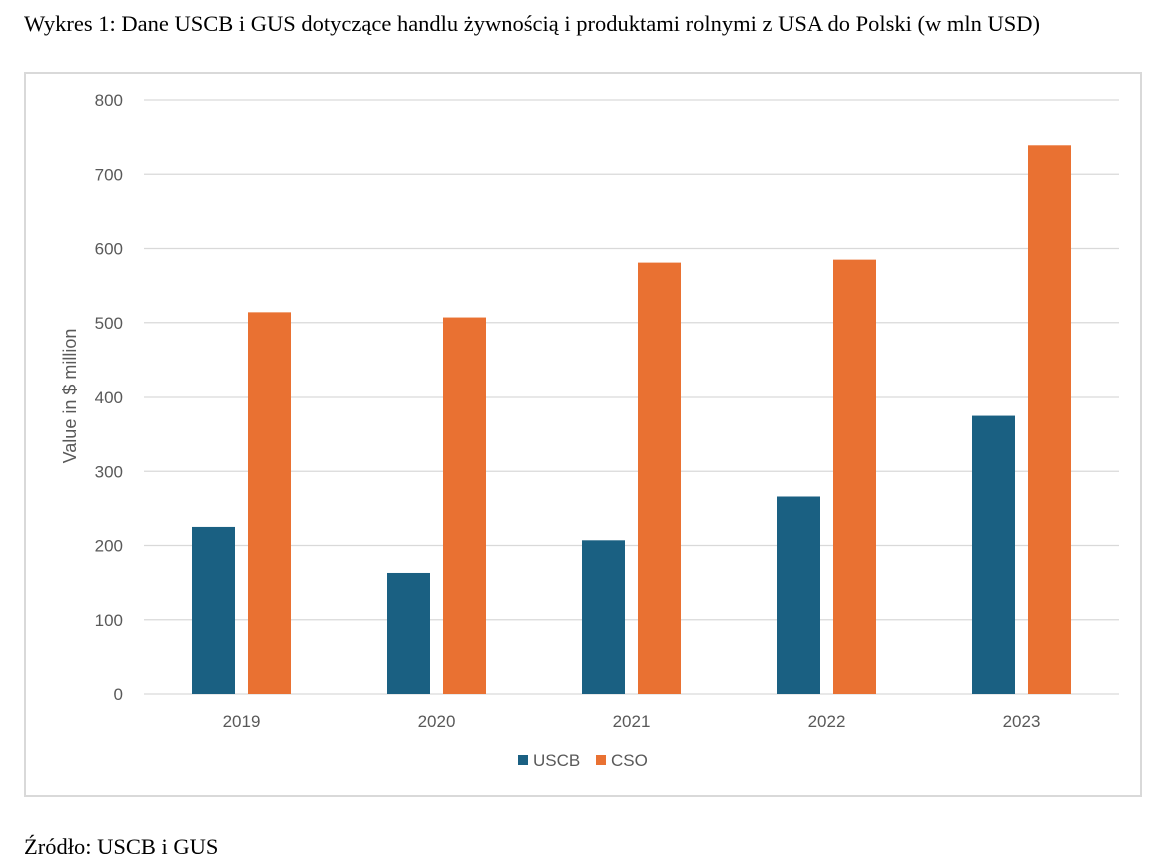 The height and width of the screenshot is (868, 1169). I want to click on y-tick-500: 500, so click(109, 323).